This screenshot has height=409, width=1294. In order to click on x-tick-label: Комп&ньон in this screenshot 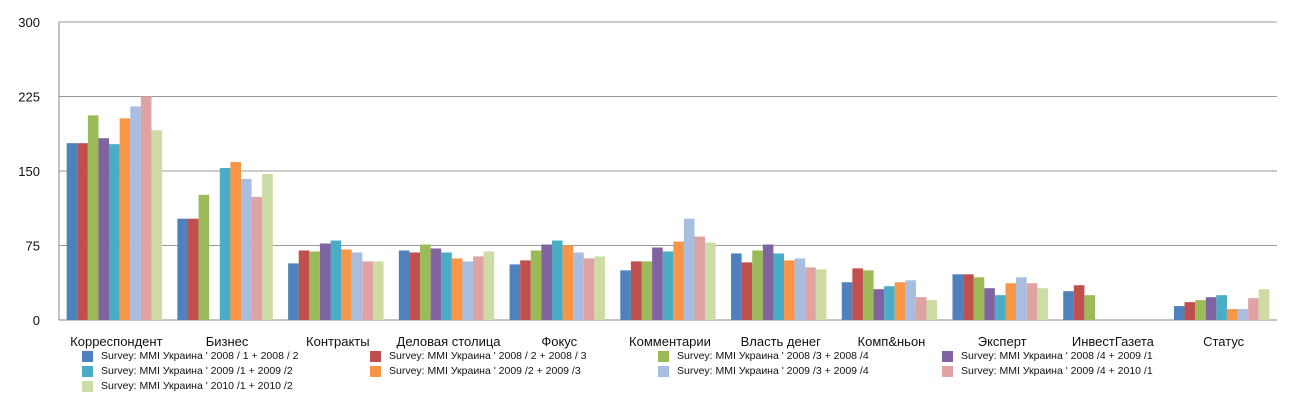, I will do `click(892, 341)`.